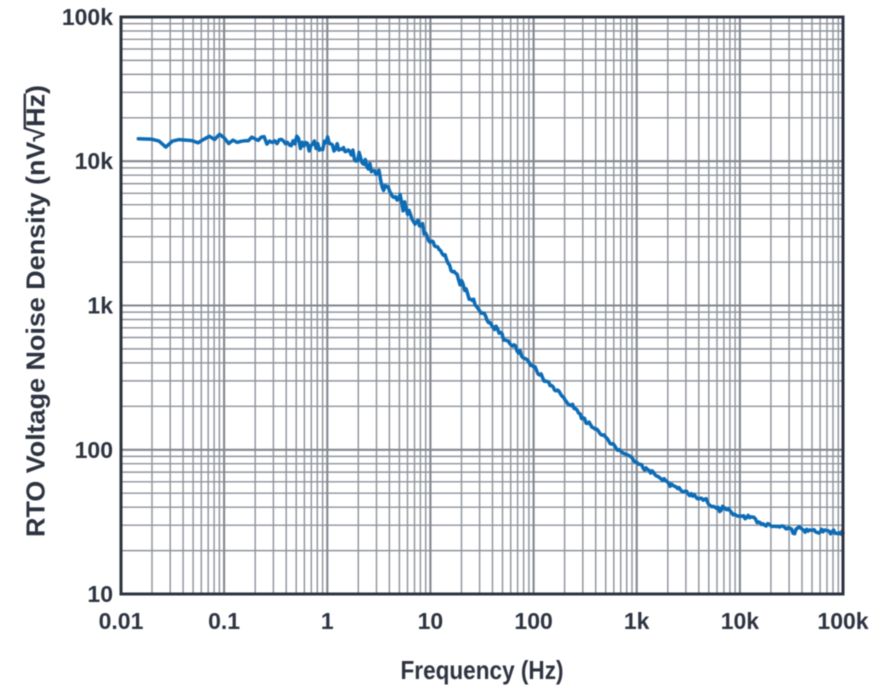 This screenshot has width=874, height=692. I want to click on svg-text: 0.1, so click(224, 621).